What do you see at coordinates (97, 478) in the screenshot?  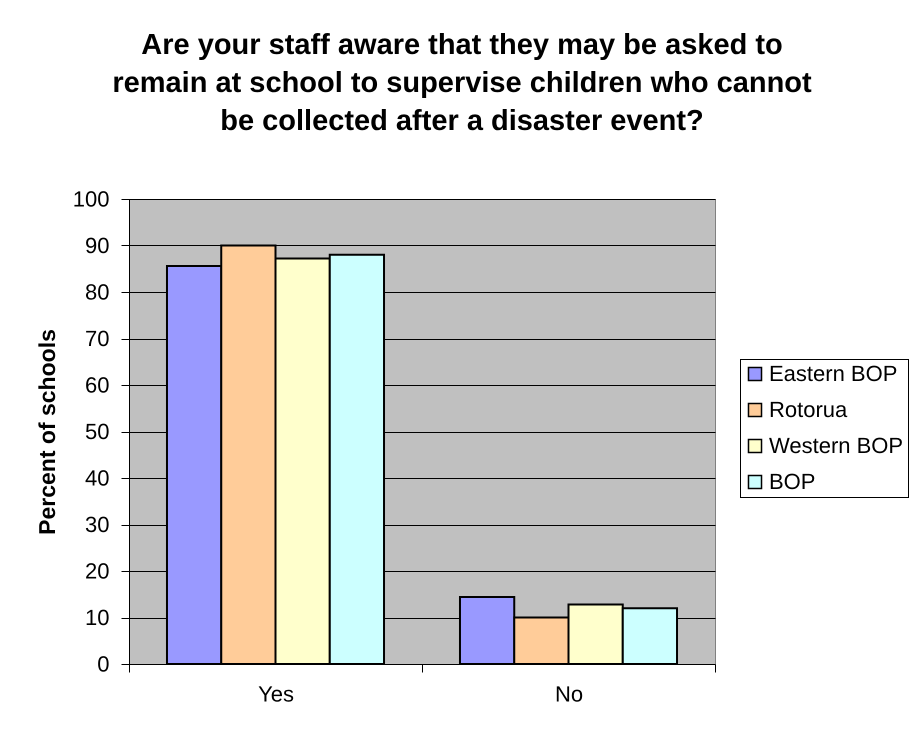 I see `y-tick-label: 40` at bounding box center [97, 478].